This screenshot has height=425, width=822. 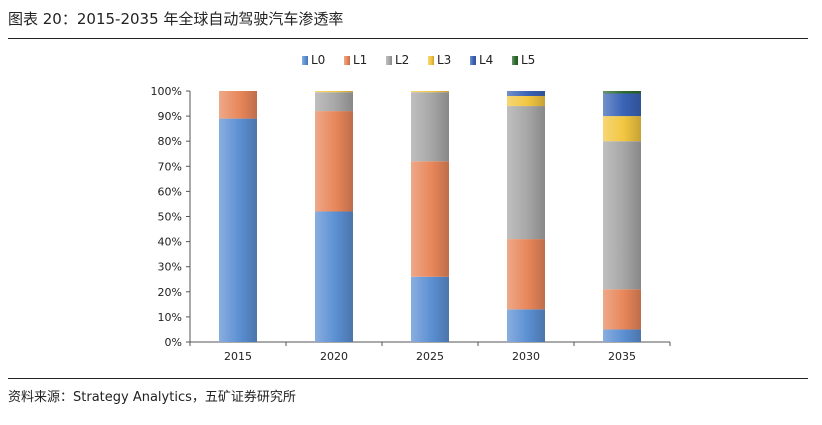 I want to click on bar-l3-2030, so click(x=526, y=101).